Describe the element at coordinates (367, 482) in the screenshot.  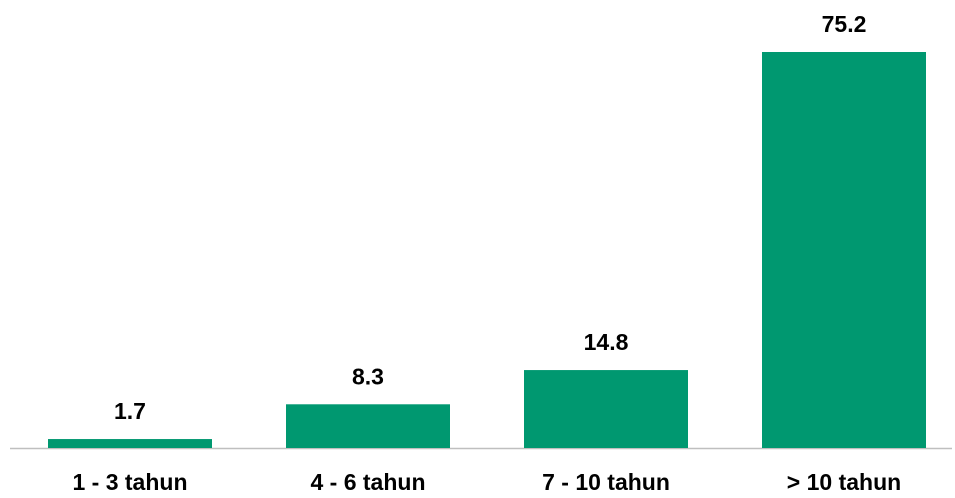
I see `x-tick-label: 4 - 6 tahun` at that location.